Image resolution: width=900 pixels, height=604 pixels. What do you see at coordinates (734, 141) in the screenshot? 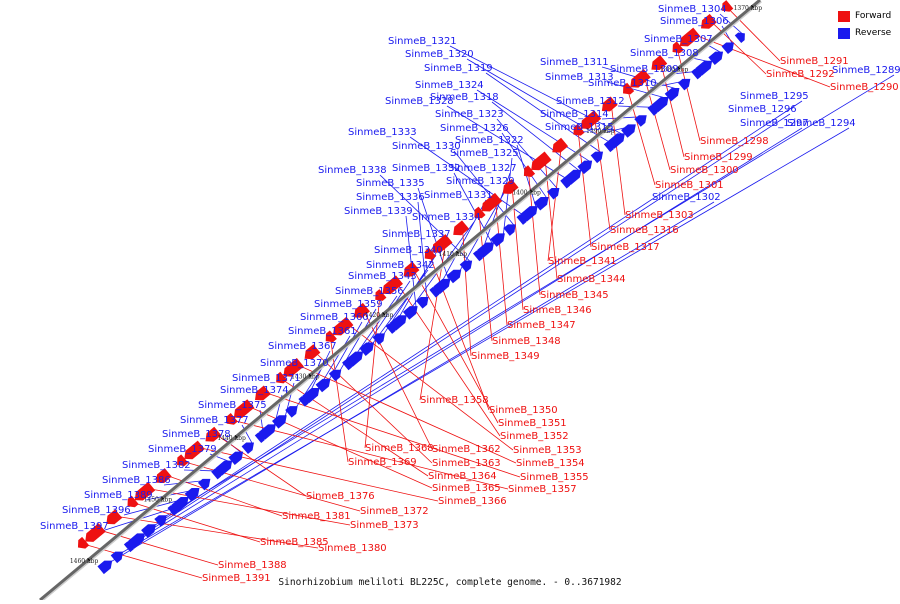
I see `forward-gene-label: SinmeB_1298` at bounding box center [734, 141].